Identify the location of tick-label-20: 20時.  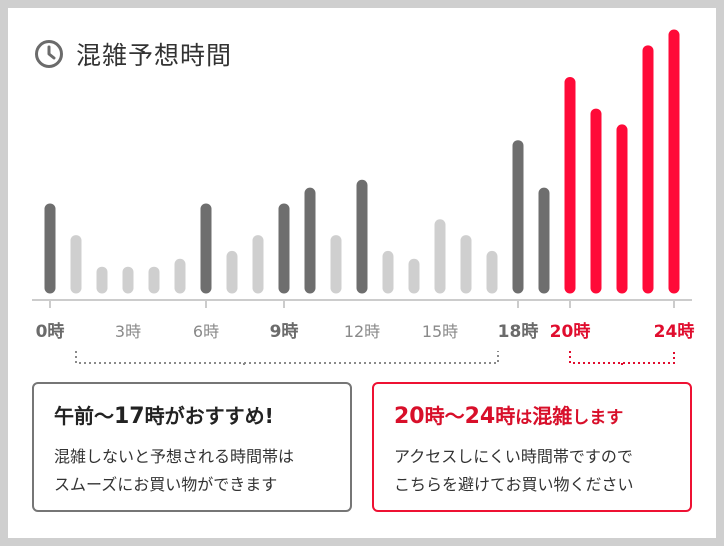
(570, 331).